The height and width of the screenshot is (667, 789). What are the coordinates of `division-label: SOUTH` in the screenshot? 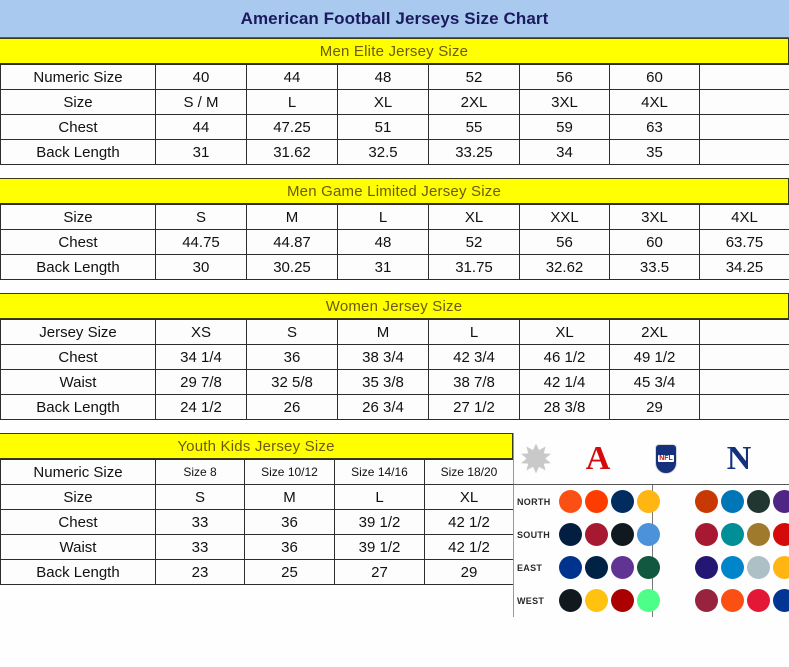 It's located at (533, 534).